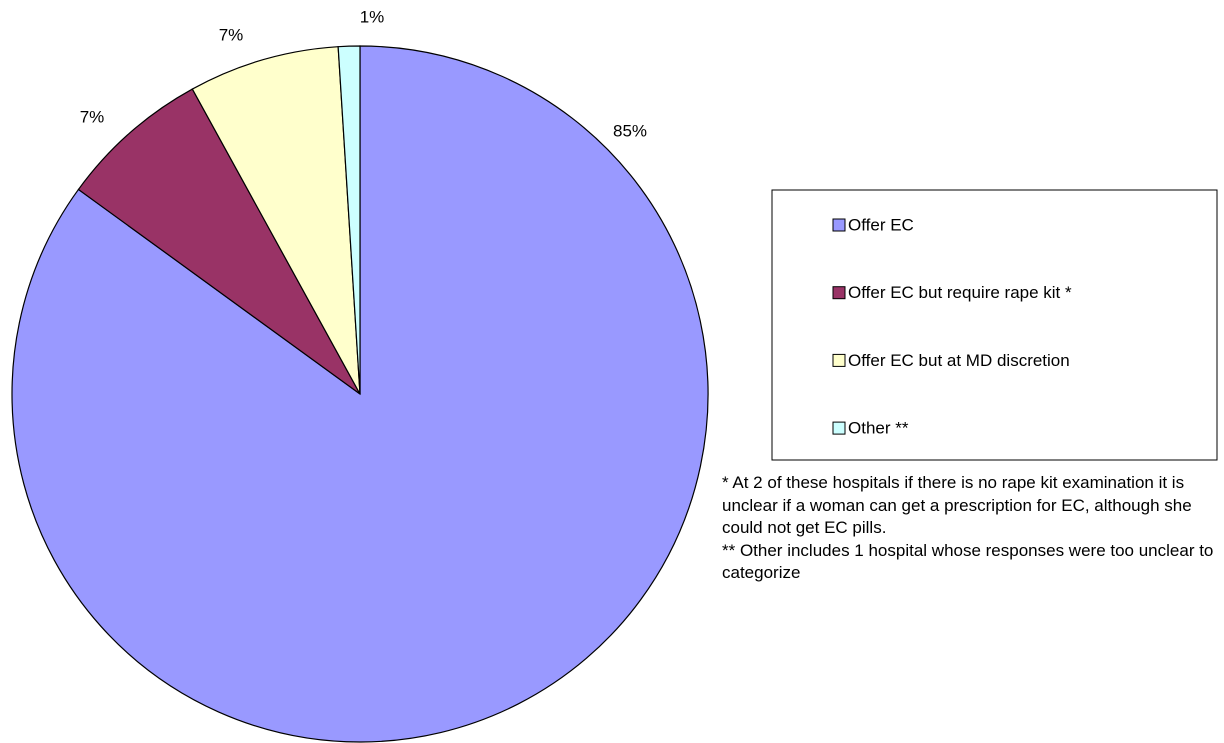  I want to click on legend-label: Offer EC but at MD discretion, so click(959, 360).